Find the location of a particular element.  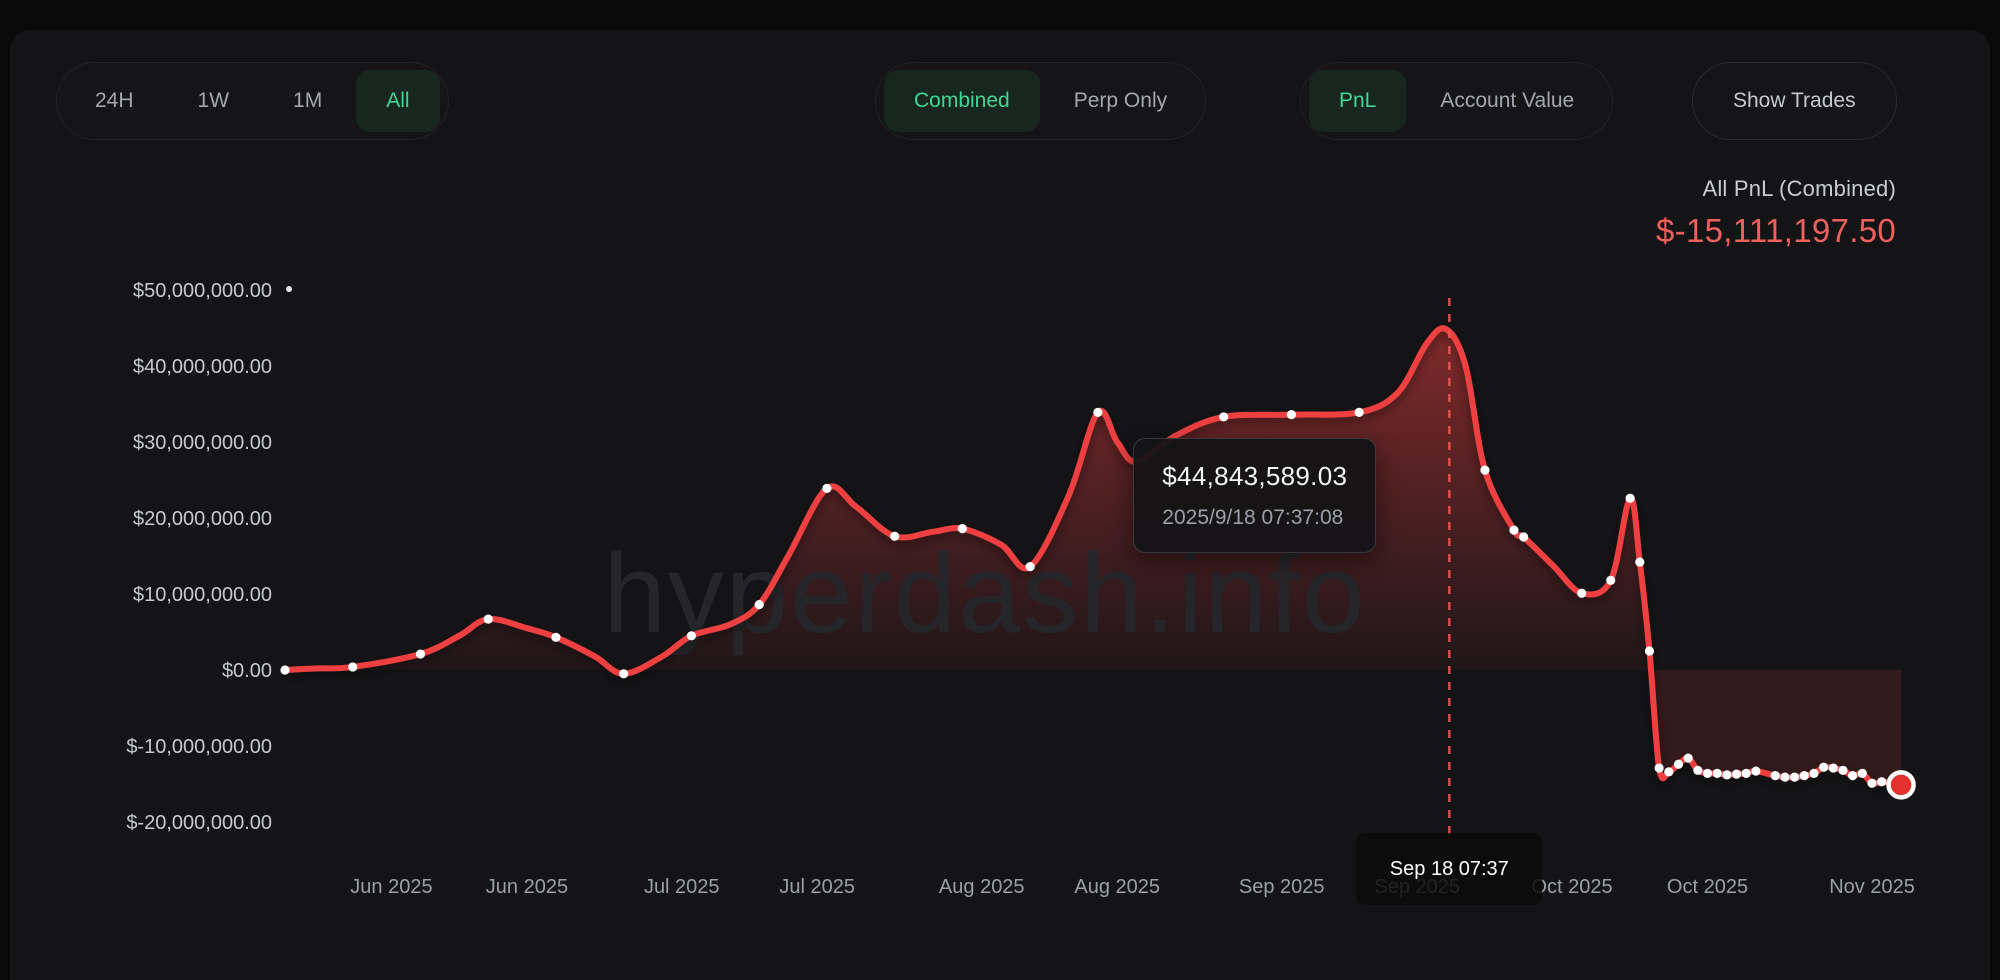

tab-all: All is located at coordinates (398, 101).